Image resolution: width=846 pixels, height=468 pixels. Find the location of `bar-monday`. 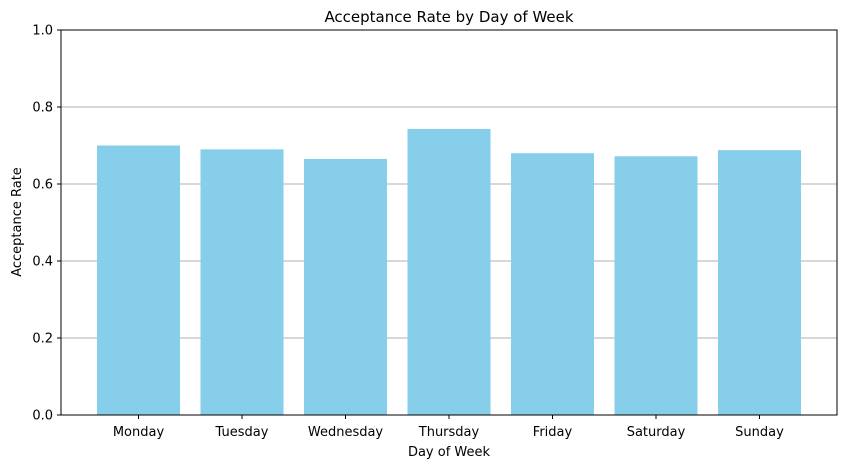

bar-monday is located at coordinates (138, 280).